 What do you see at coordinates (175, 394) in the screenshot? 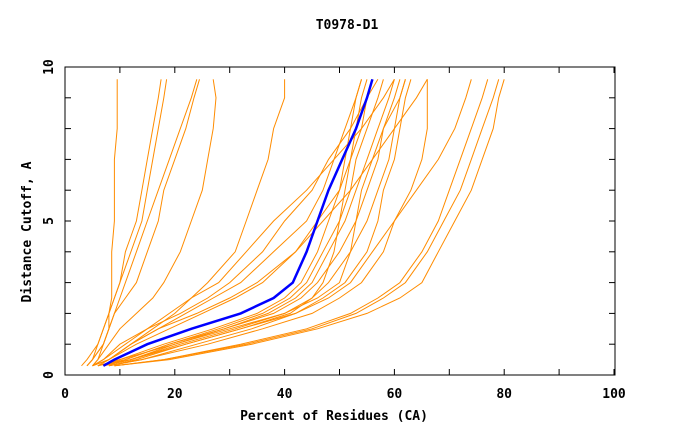
I see `x-tick-label: 20` at bounding box center [175, 394].